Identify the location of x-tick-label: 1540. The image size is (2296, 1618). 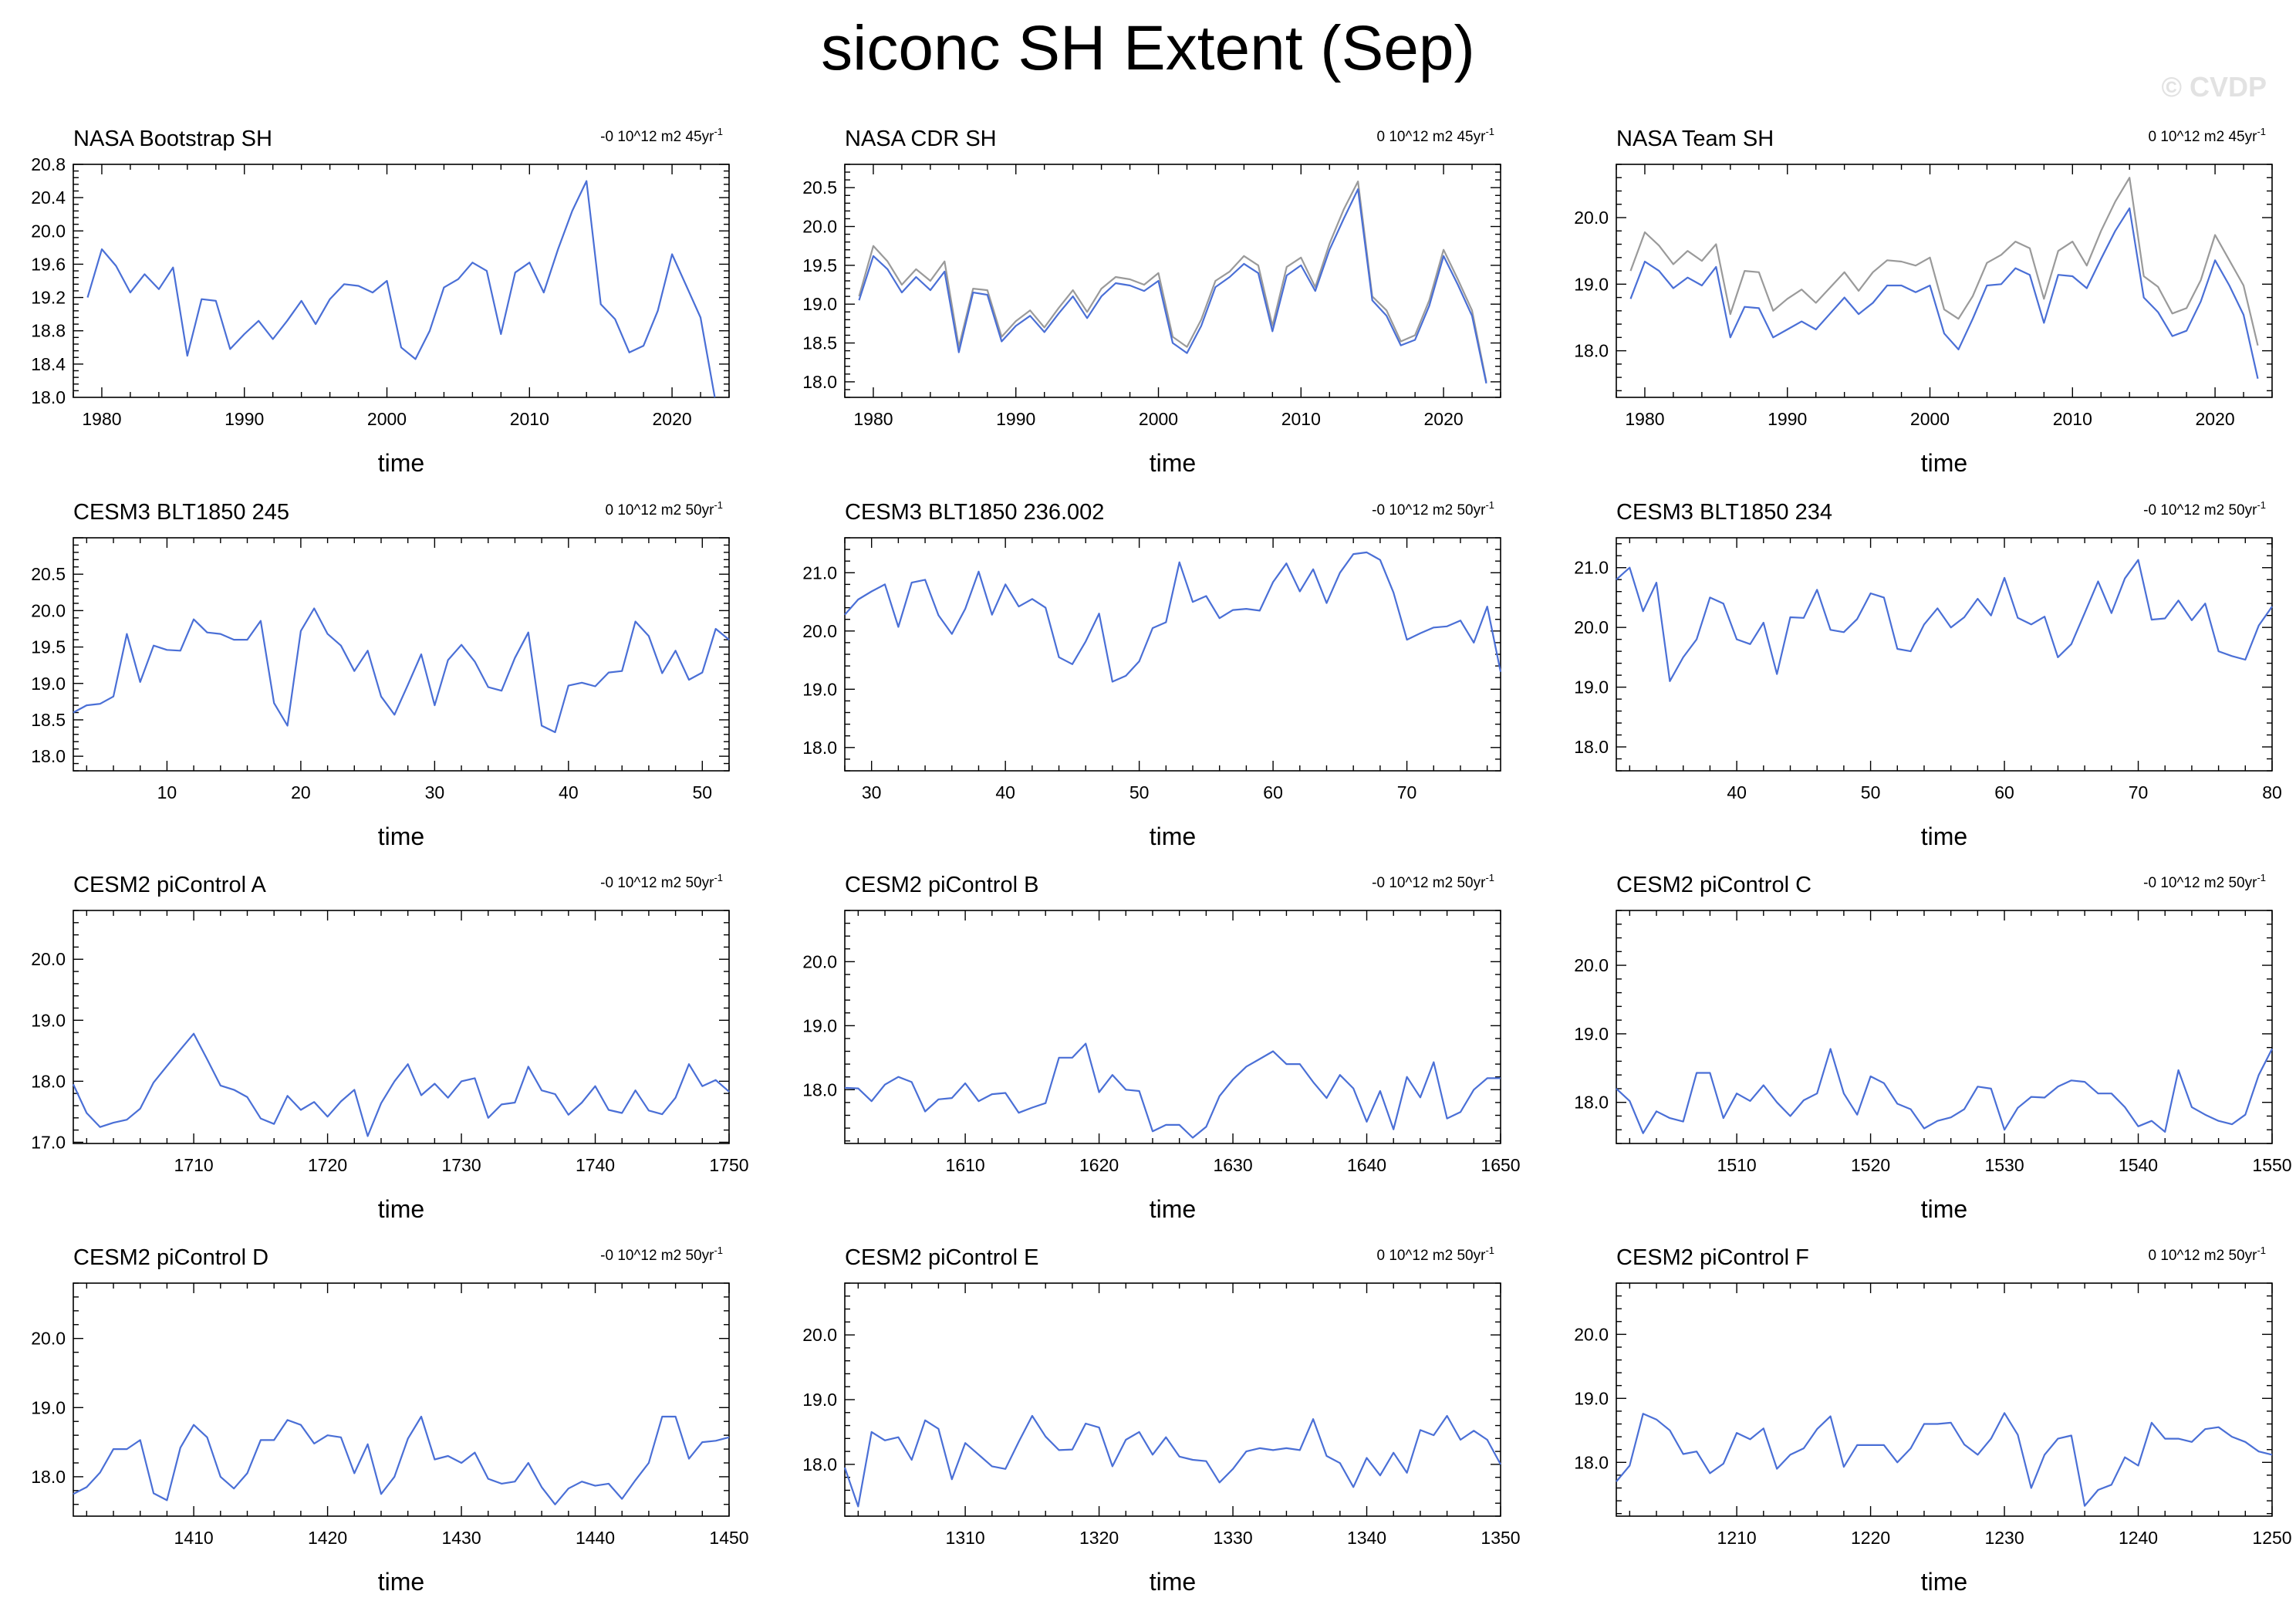
(2138, 1165).